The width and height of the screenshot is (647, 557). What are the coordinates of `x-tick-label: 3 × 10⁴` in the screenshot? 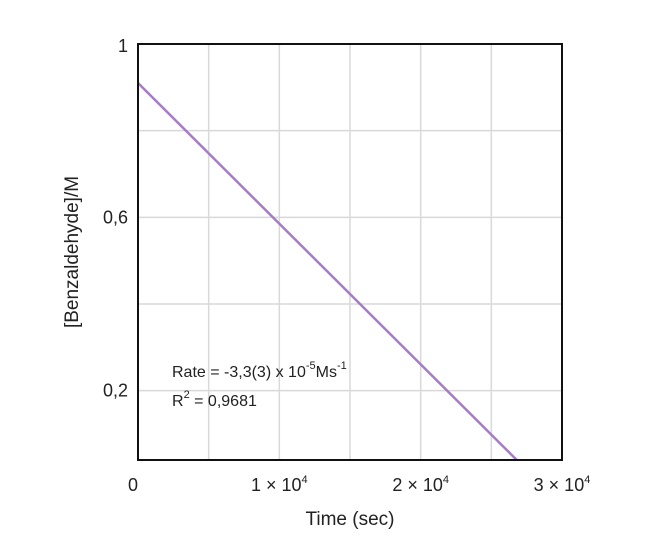 It's located at (562, 484).